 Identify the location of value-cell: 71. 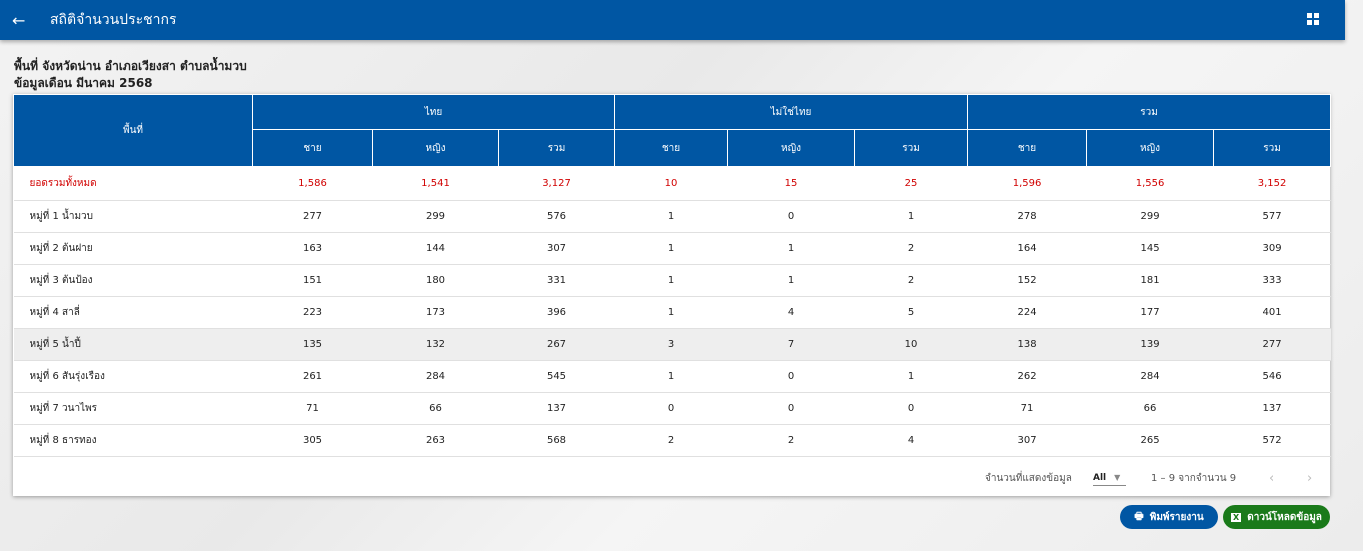
(312, 408).